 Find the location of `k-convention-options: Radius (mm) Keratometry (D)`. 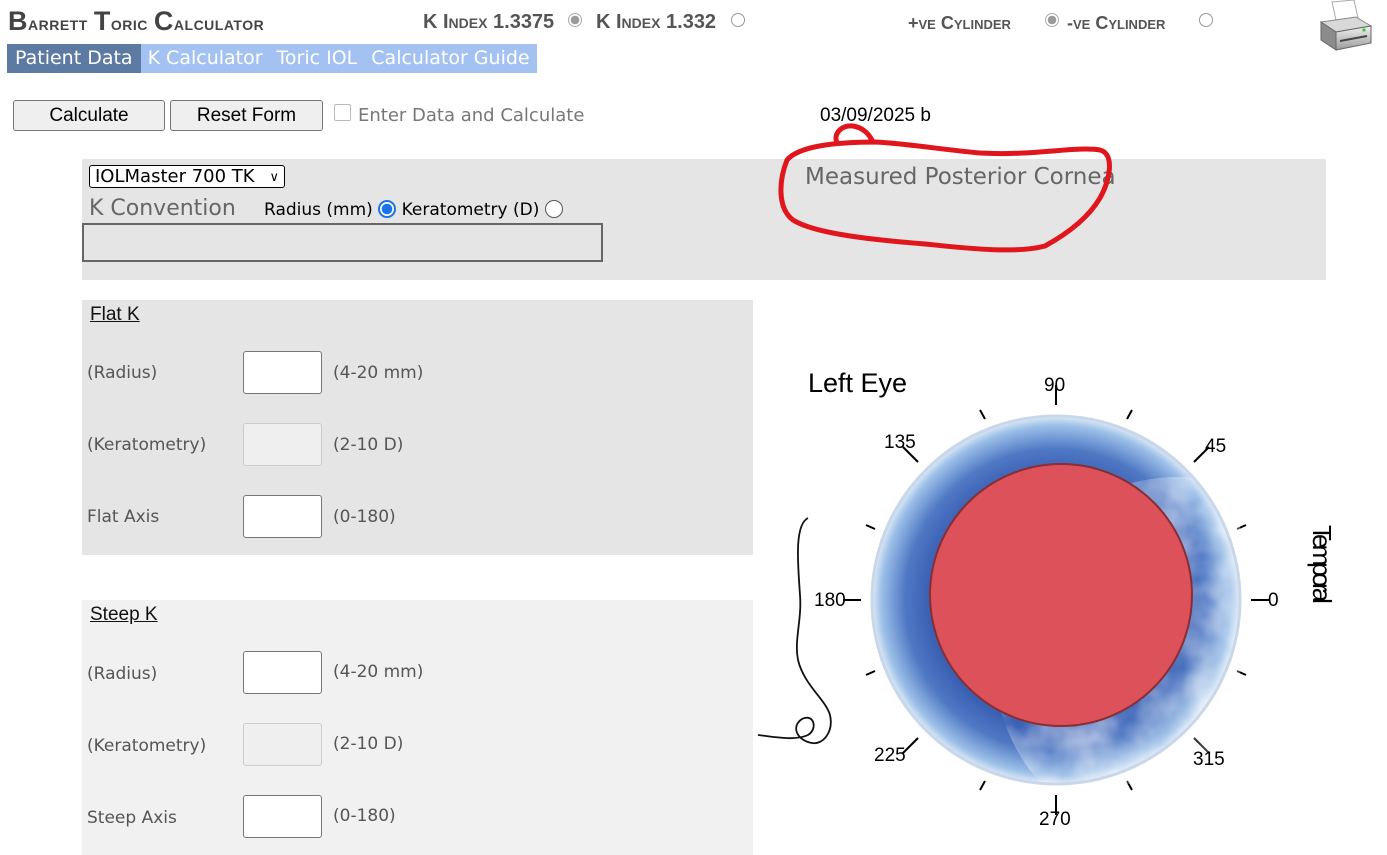

k-convention-options: Radius (mm) Keratometry (D) is located at coordinates (413, 210).